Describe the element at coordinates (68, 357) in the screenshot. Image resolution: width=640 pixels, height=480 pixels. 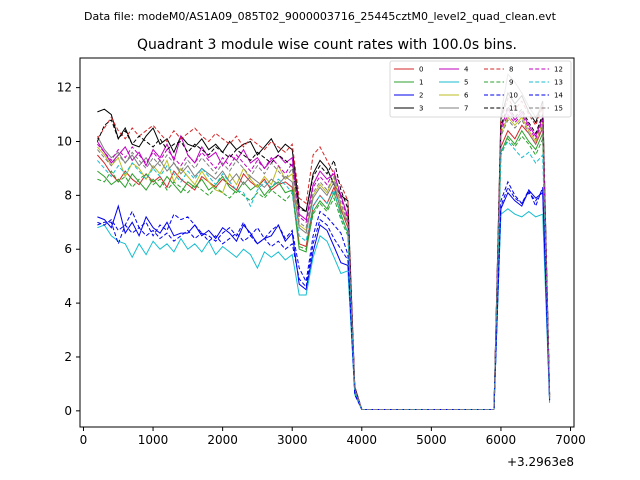
I see `y-tick-label: 2` at that location.